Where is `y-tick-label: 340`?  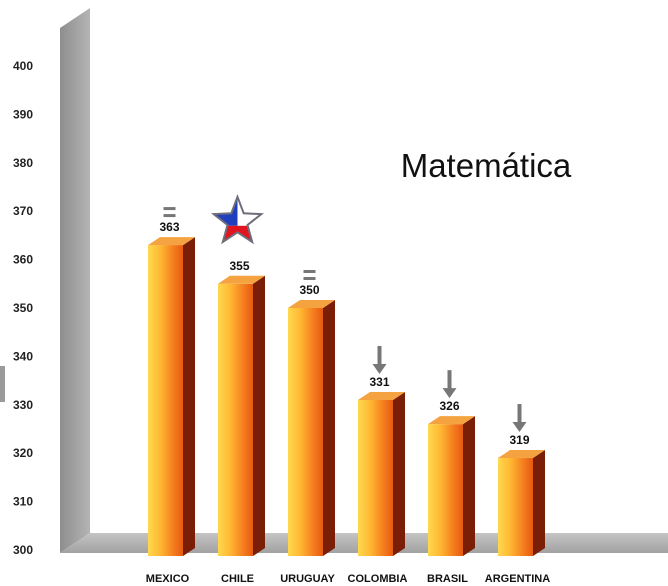
y-tick-label: 340 is located at coordinates (23, 356).